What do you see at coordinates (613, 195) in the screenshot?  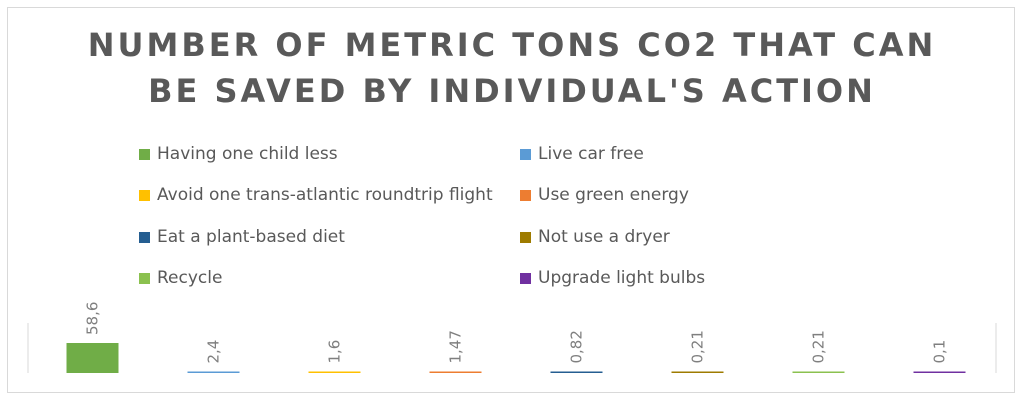 I see `legend-label: Use green energy` at bounding box center [613, 195].